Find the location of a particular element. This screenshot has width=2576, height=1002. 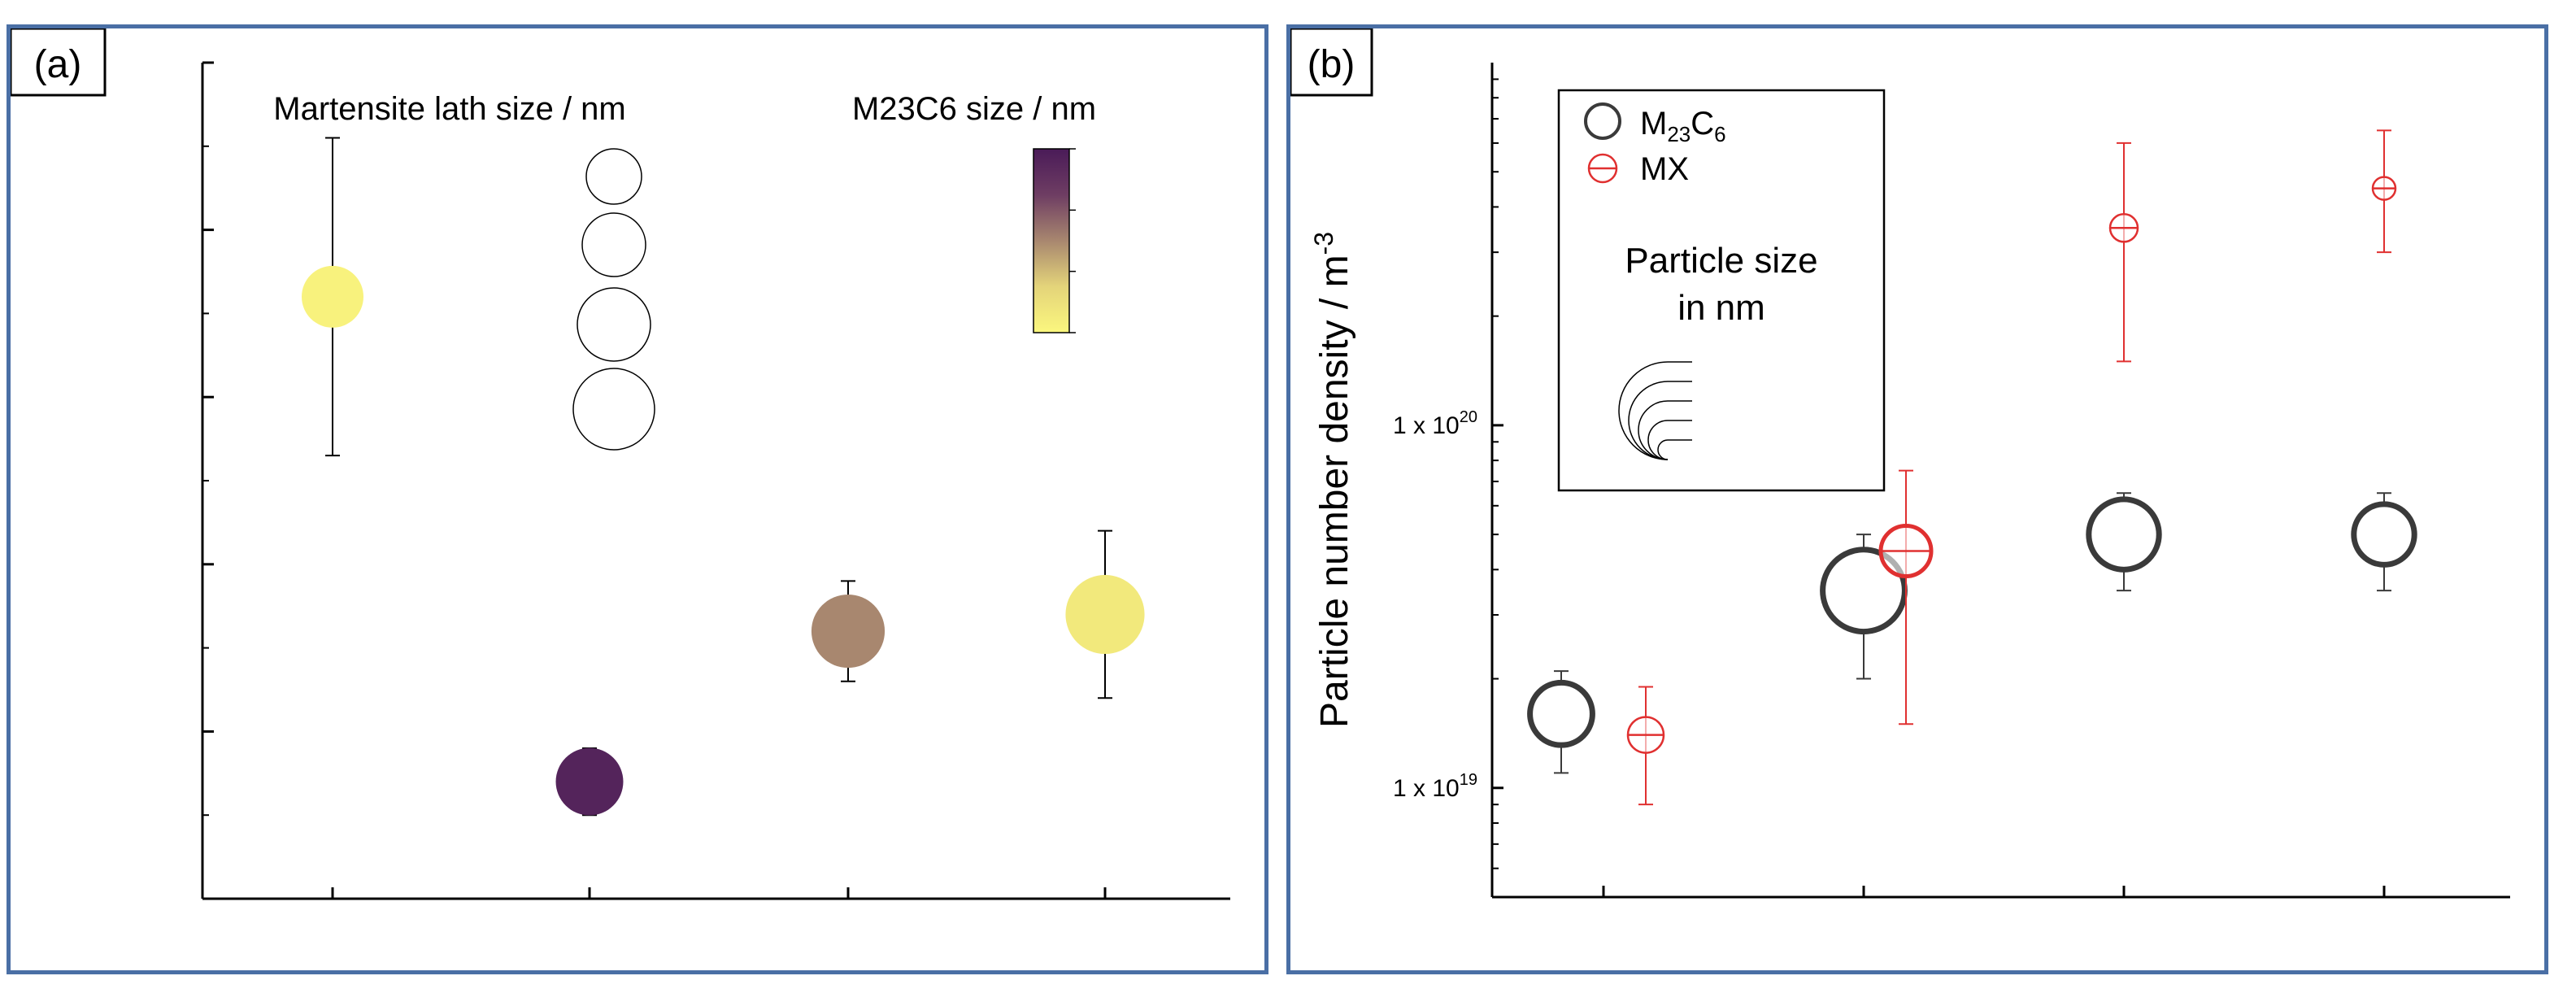

size-legend-b-title2: in nm is located at coordinates (1721, 308).